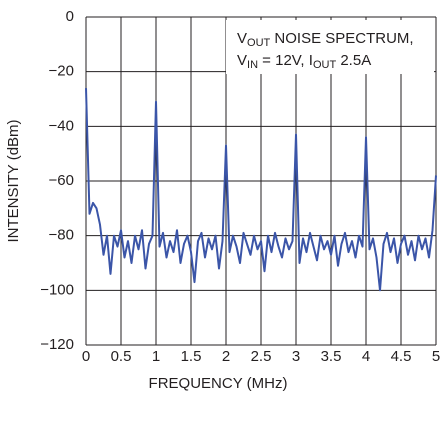 The height and width of the screenshot is (421, 443). I want to click on x-tick-label: 0, so click(86, 356).